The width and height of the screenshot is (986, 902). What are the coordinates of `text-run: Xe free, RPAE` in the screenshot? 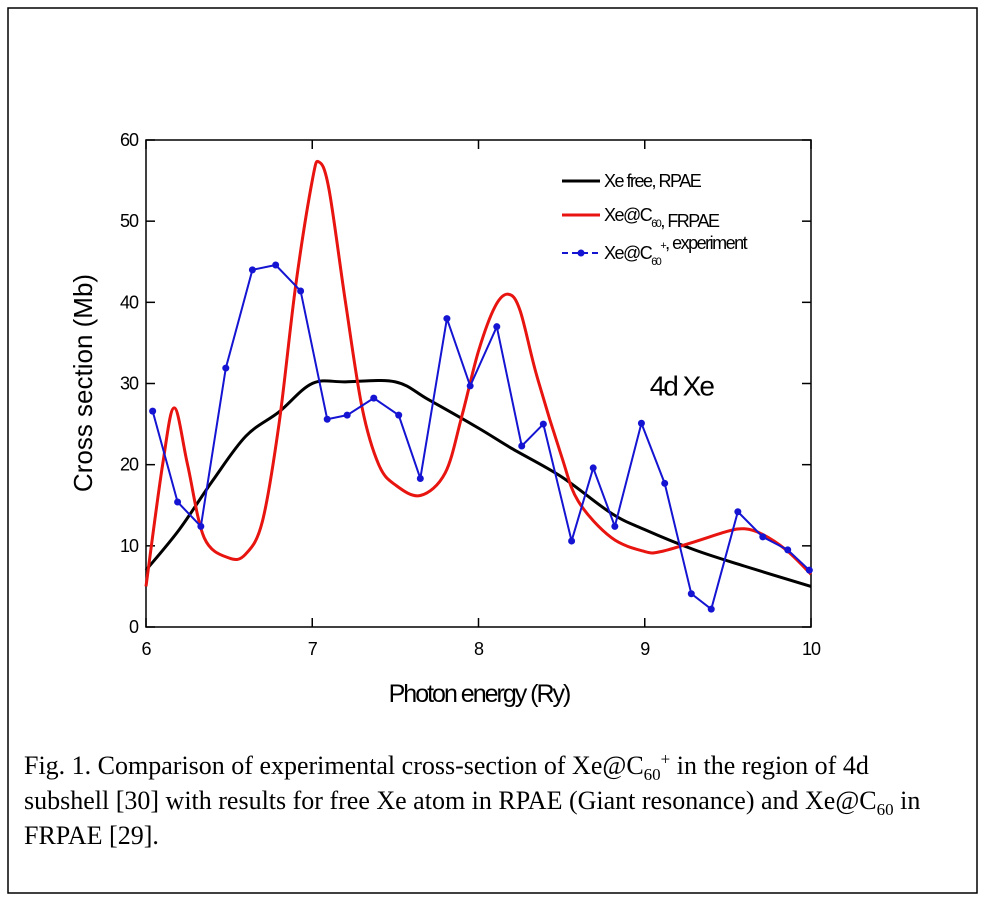 It's located at (653, 181).